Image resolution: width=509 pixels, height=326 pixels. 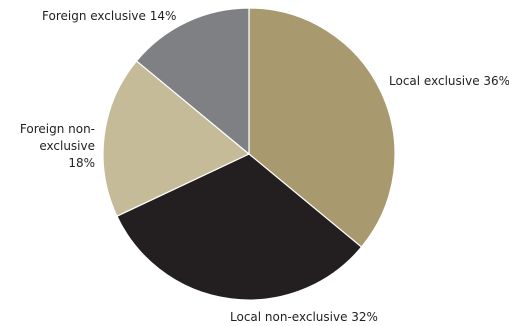 I want to click on pie-slice-foreign-exclusive, so click(x=192, y=81).